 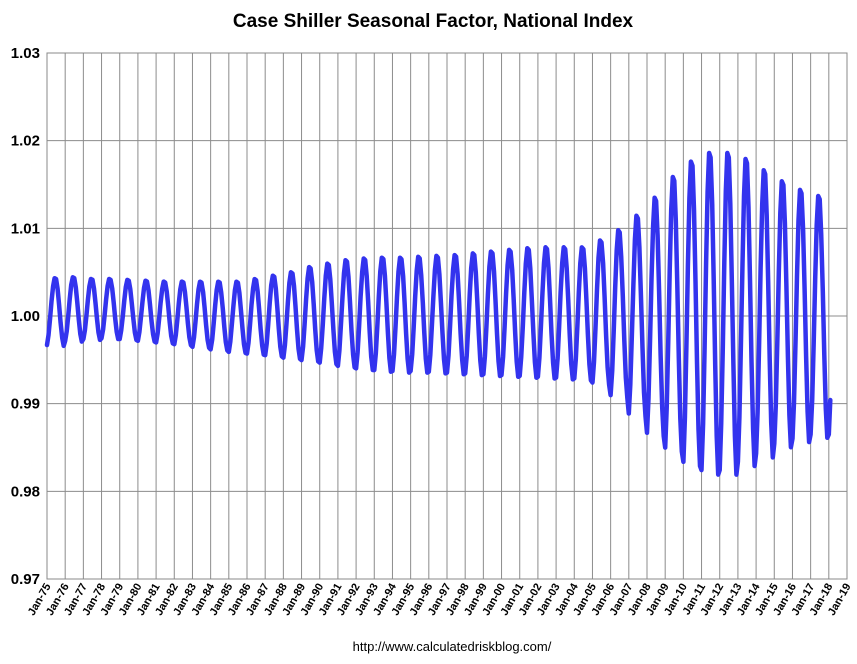 What do you see at coordinates (25, 141) in the screenshot?
I see `y-tick-label: 1.02` at bounding box center [25, 141].